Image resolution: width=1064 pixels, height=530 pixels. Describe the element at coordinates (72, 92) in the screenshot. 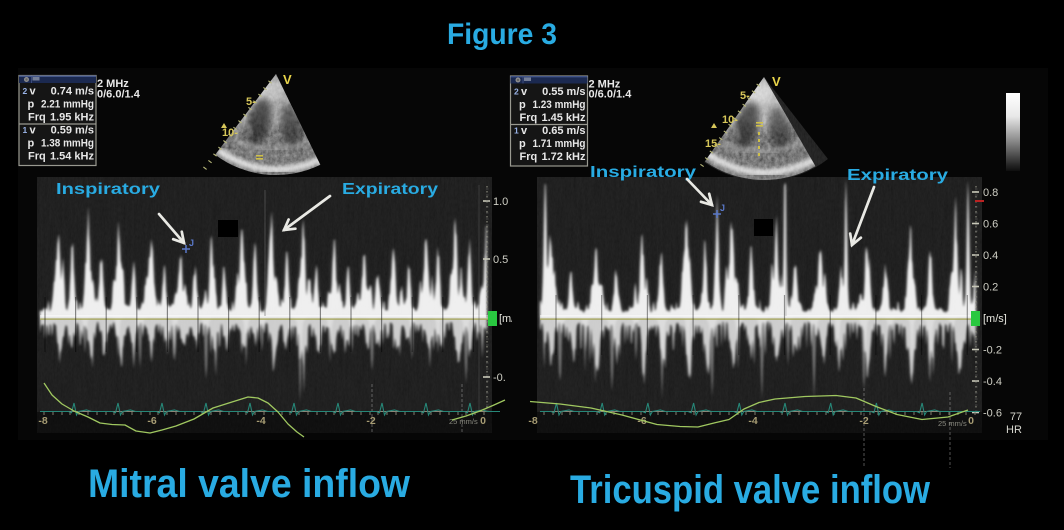

I see `svg-text: 0.74 m/s` at that location.